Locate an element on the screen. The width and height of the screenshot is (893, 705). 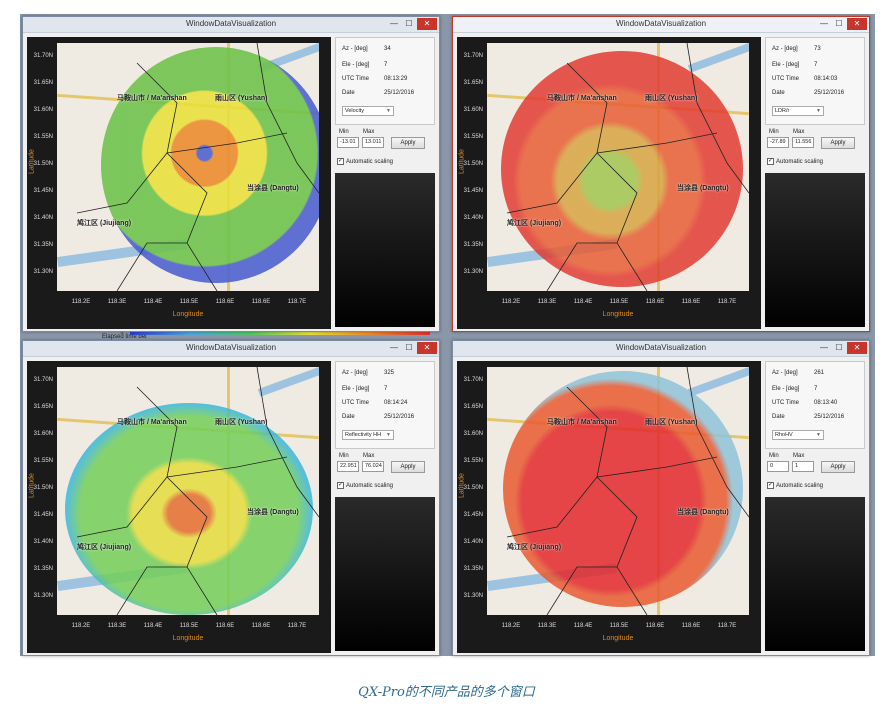
latitude-tick-label: 31.50N is located at coordinates (473, 488).